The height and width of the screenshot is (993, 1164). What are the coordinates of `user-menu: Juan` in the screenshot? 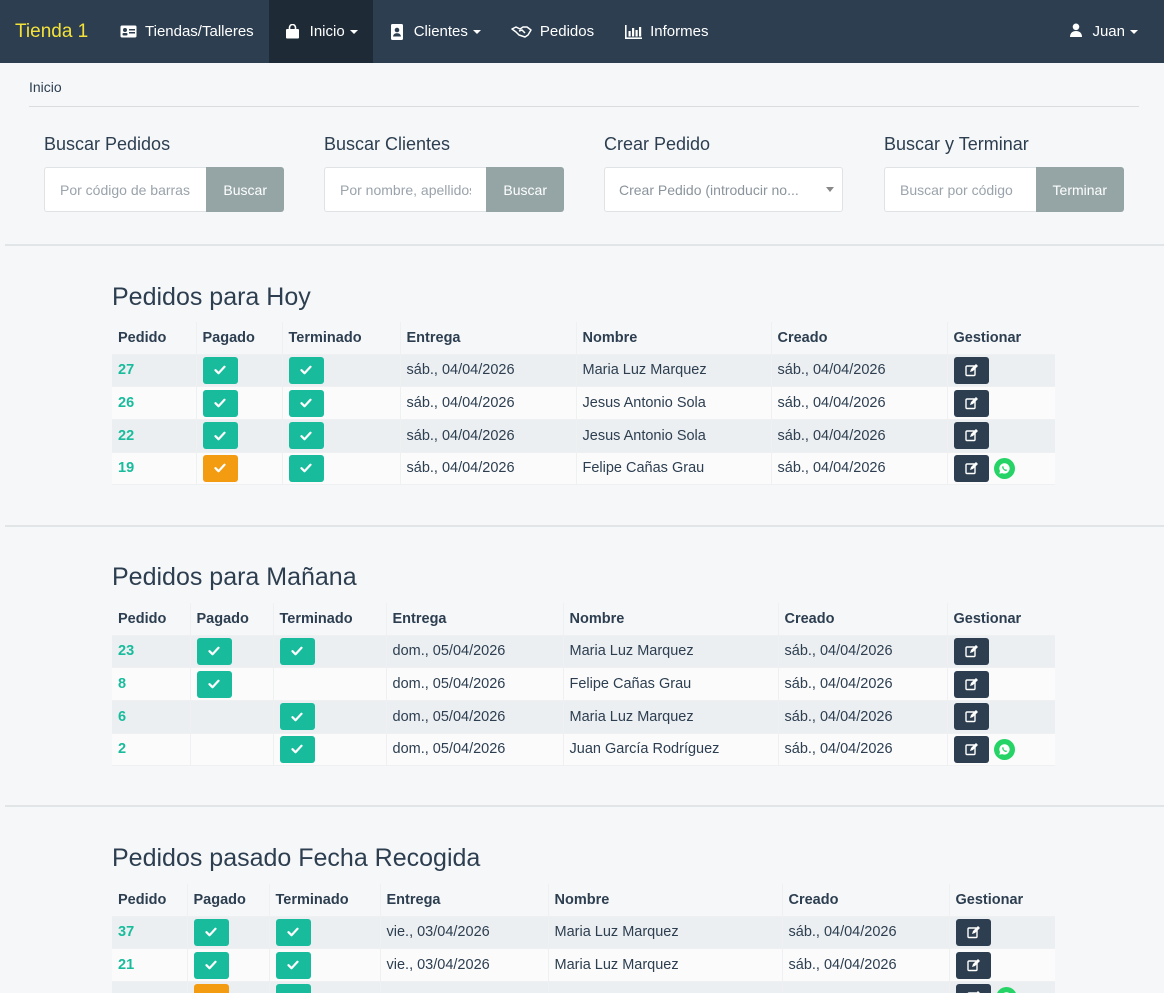 It's located at (1112, 31).